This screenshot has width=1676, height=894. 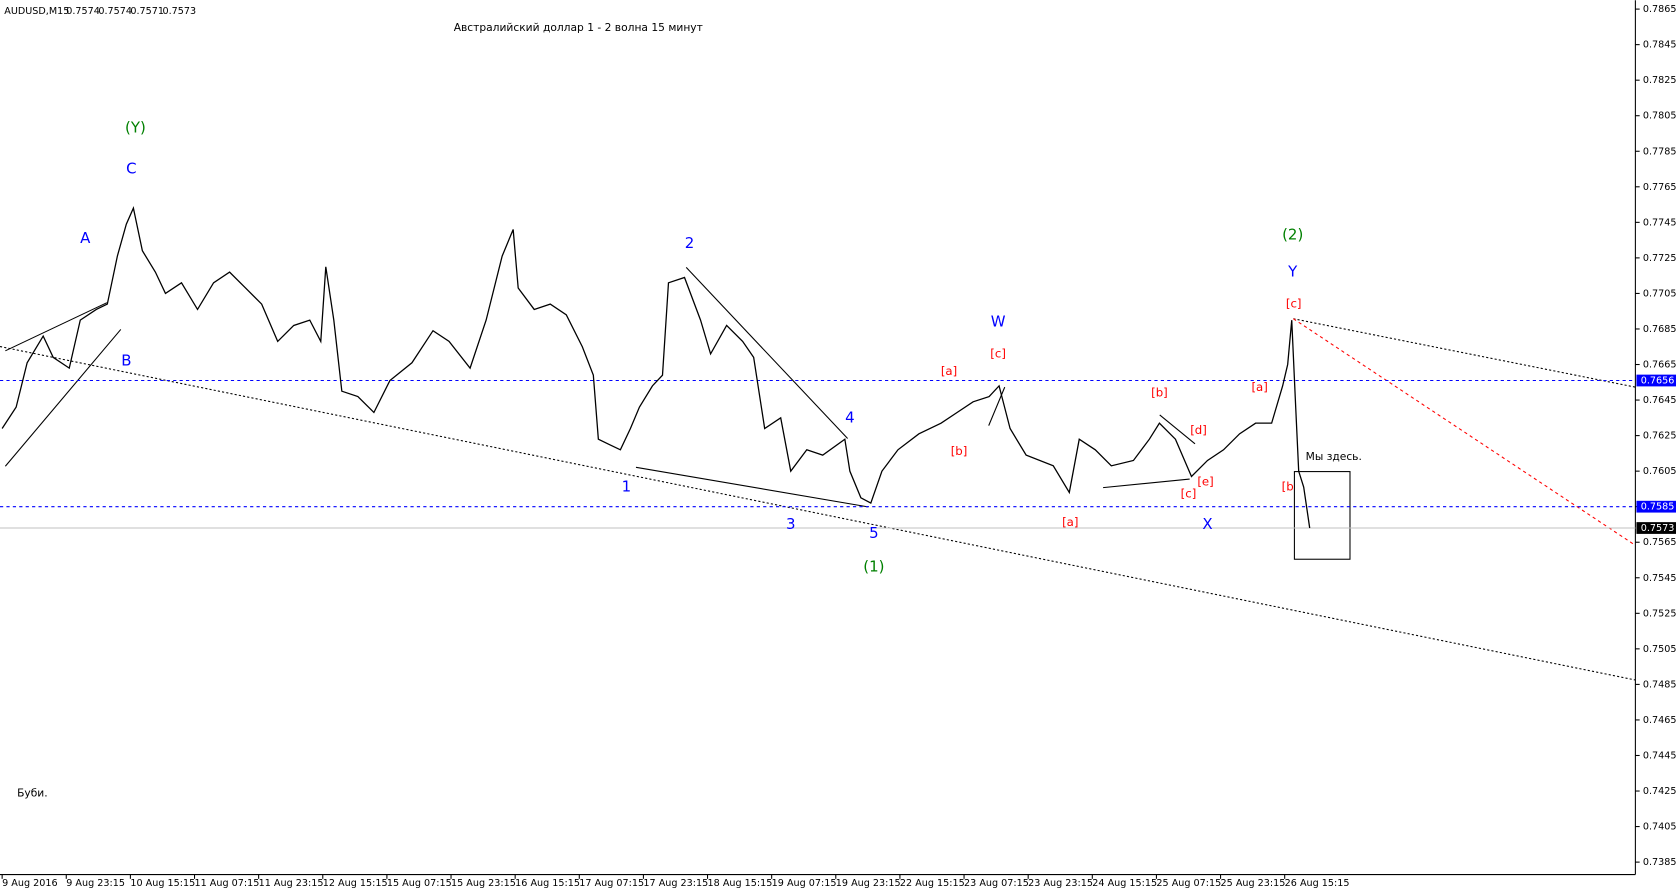 I want to click on x-tick-label: 9 Aug 2016, so click(x=29, y=883).